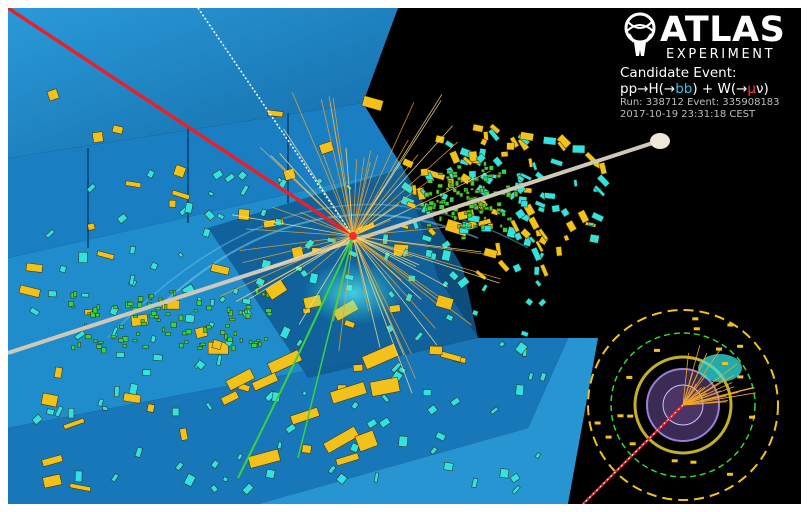 This screenshot has width=809, height=512. Describe the element at coordinates (295, 357) in the screenshot. I see `jet-track` at that location.